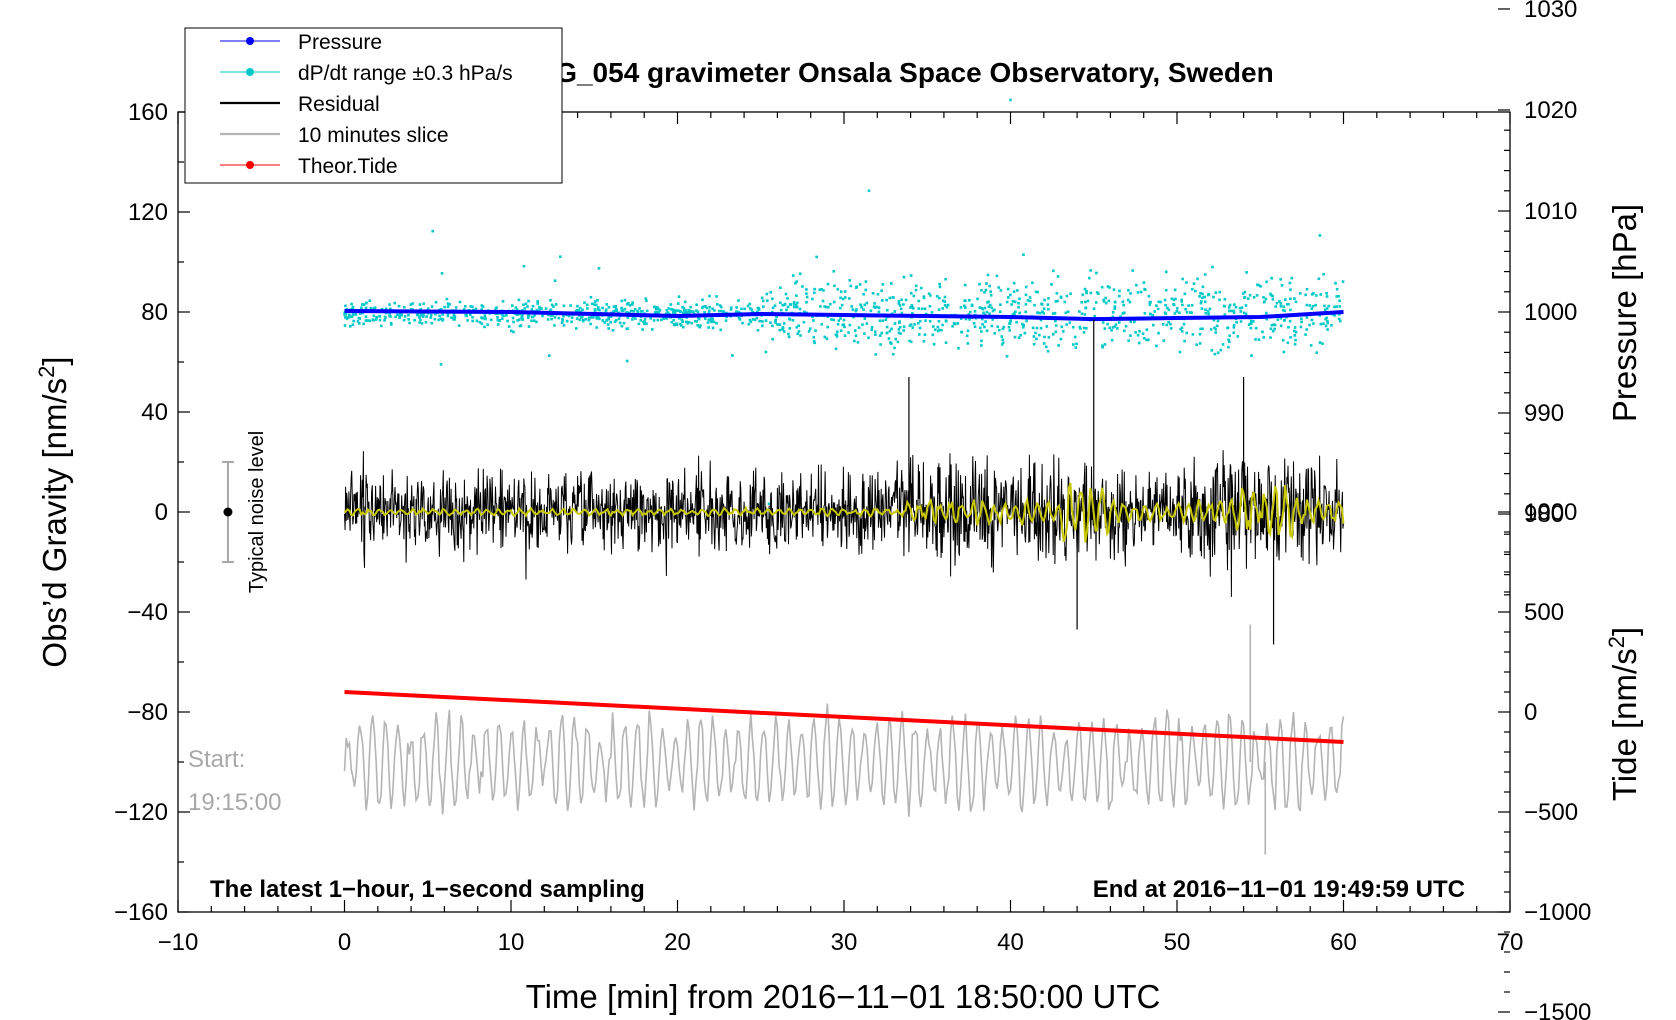 The height and width of the screenshot is (1020, 1676). What do you see at coordinates (250, 41) in the screenshot?
I see `legend-marker` at bounding box center [250, 41].